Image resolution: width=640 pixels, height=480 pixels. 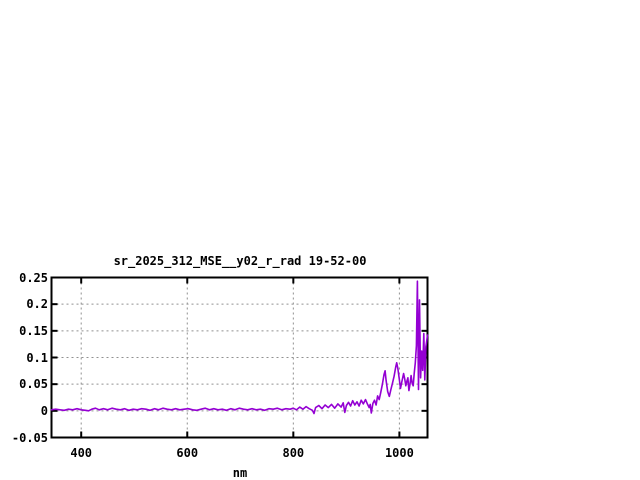 What do you see at coordinates (240, 473) in the screenshot?
I see `x-axis-label: nm` at bounding box center [240, 473].